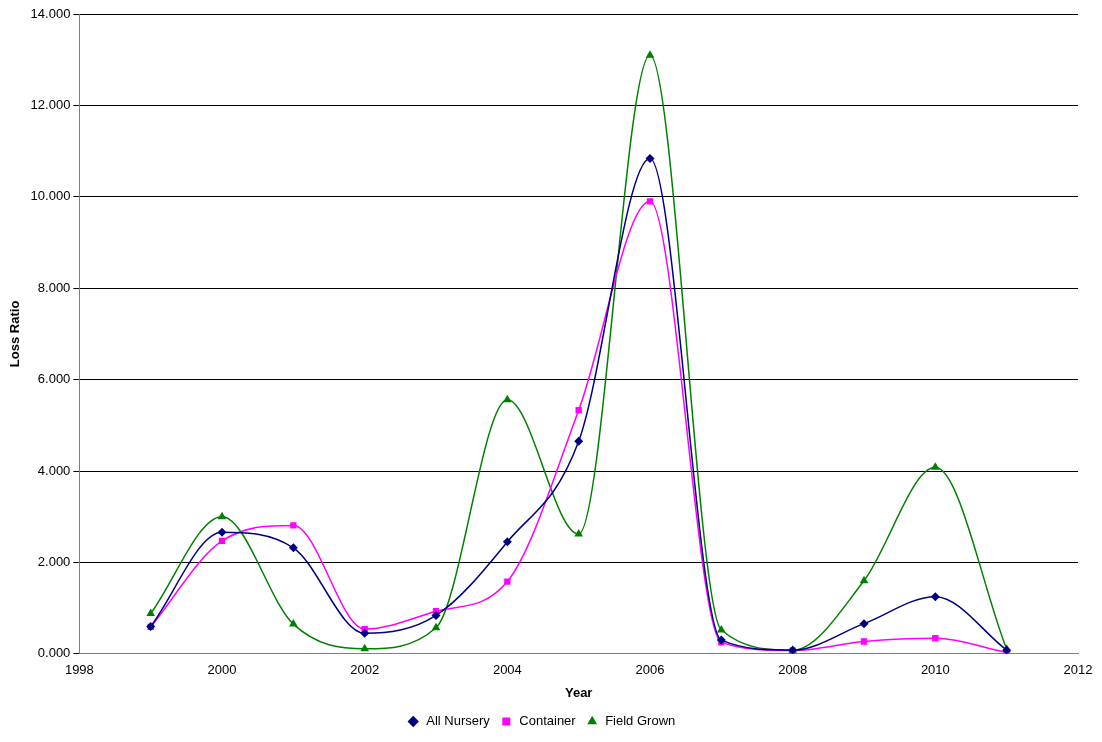 The image size is (1102, 742). What do you see at coordinates (578, 692) in the screenshot?
I see `x-axis-title: Year` at bounding box center [578, 692].